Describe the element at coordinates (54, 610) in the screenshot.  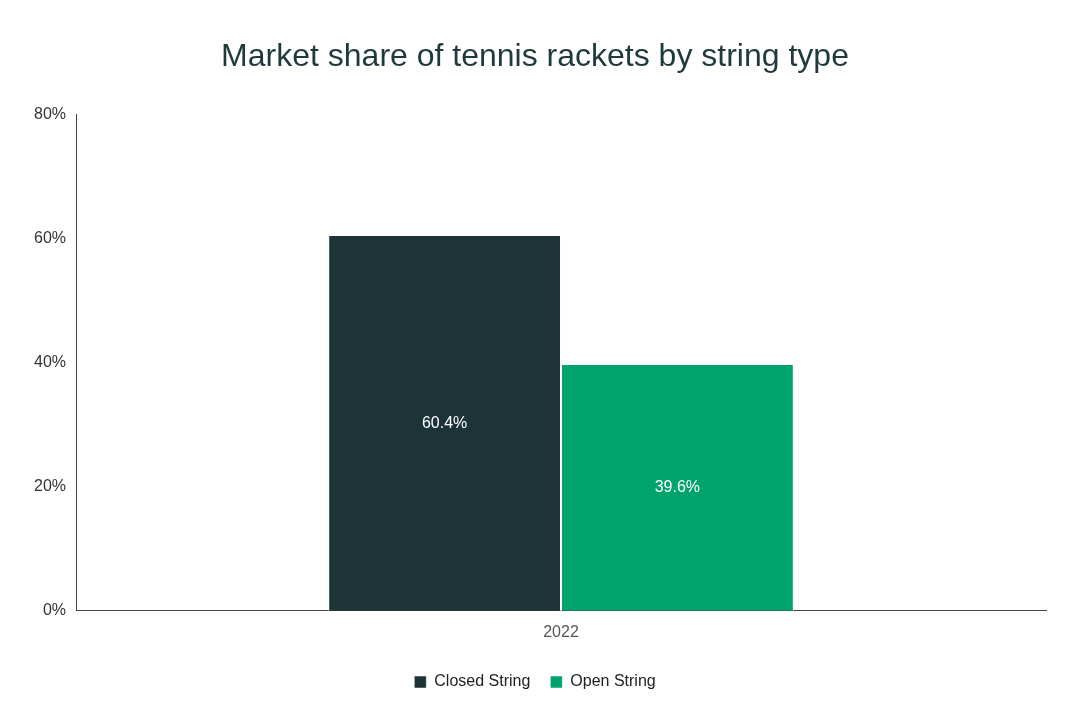
I see `y-tick-label: 0%` at that location.